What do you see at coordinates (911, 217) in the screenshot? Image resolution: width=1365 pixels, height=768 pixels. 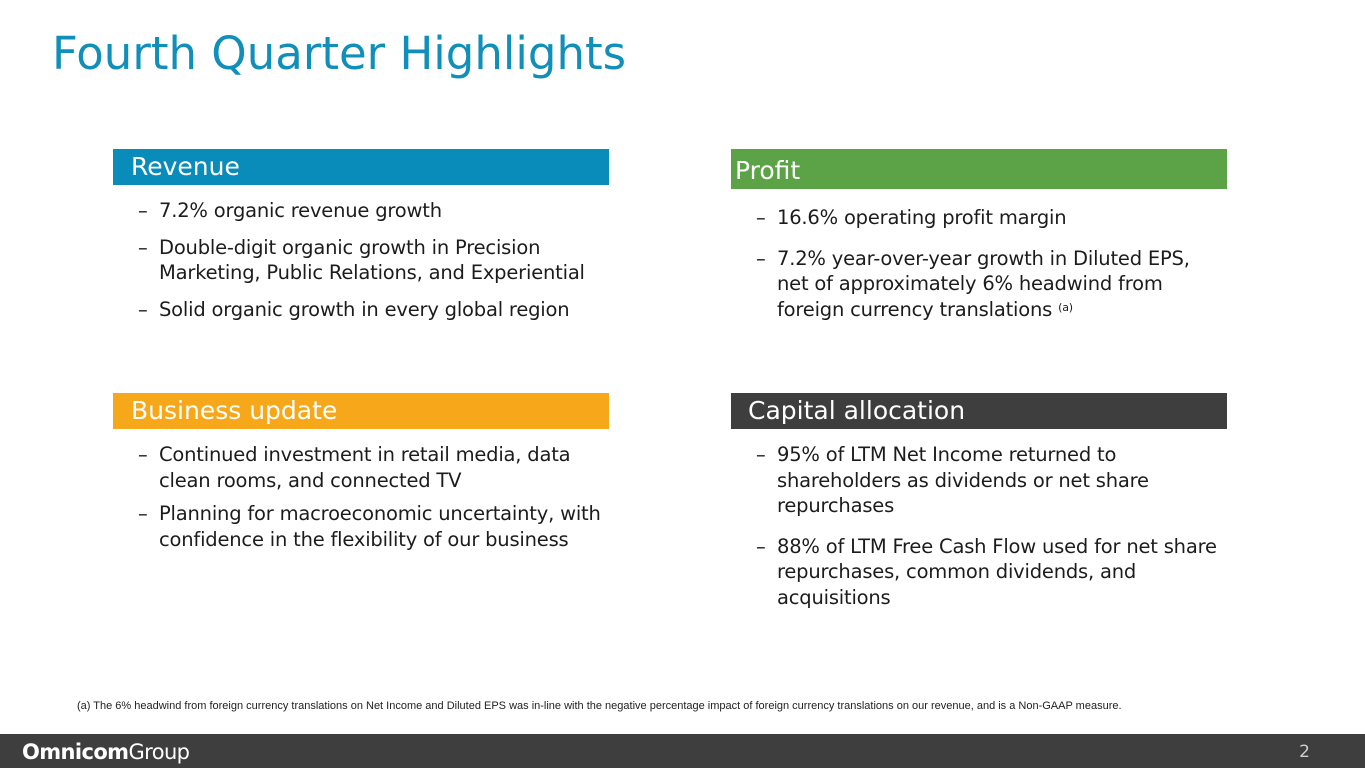 I see `profit-bullet: –16.6% operating profit margin` at bounding box center [911, 217].